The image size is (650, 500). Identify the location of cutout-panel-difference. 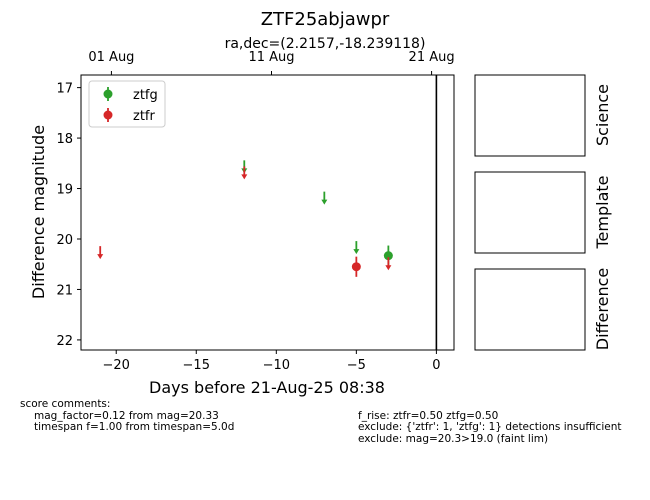
(530, 309).